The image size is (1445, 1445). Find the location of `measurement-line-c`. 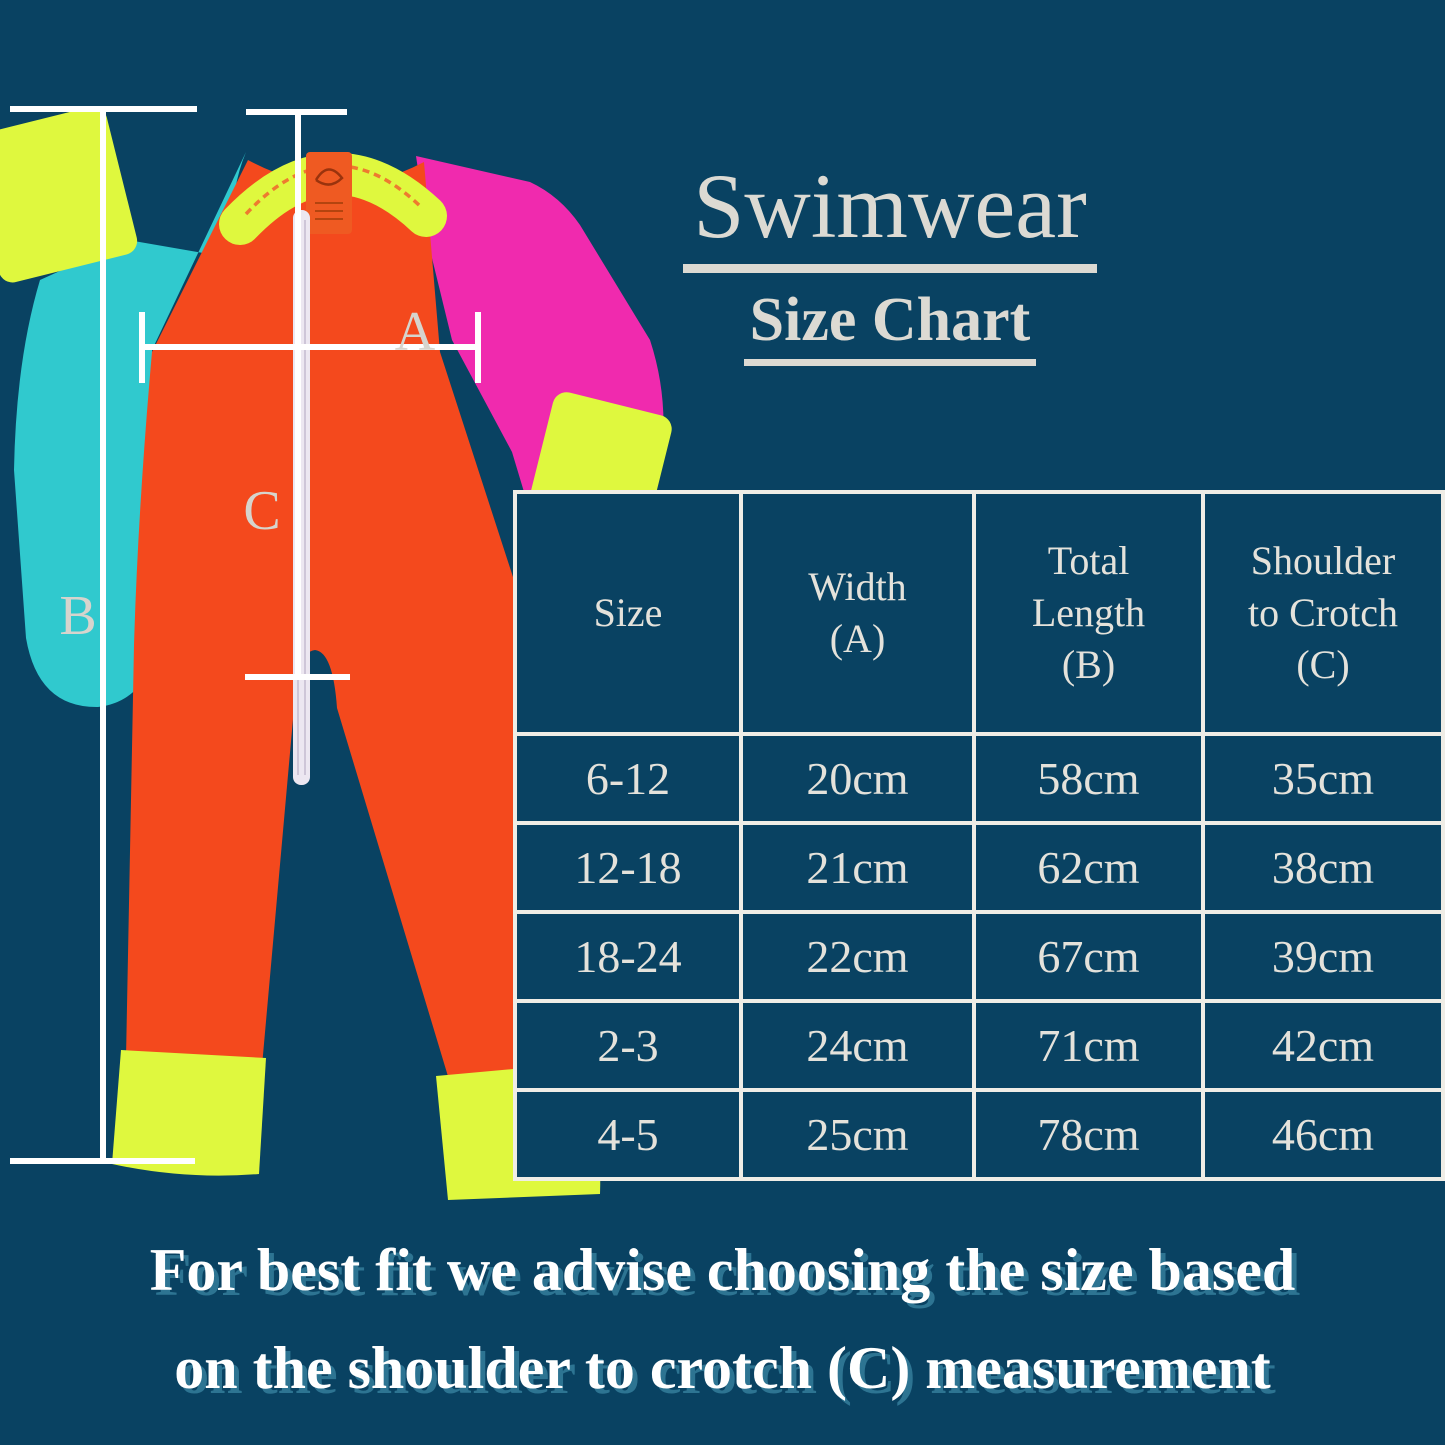

measurement-line-c is located at coordinates (297, 394).